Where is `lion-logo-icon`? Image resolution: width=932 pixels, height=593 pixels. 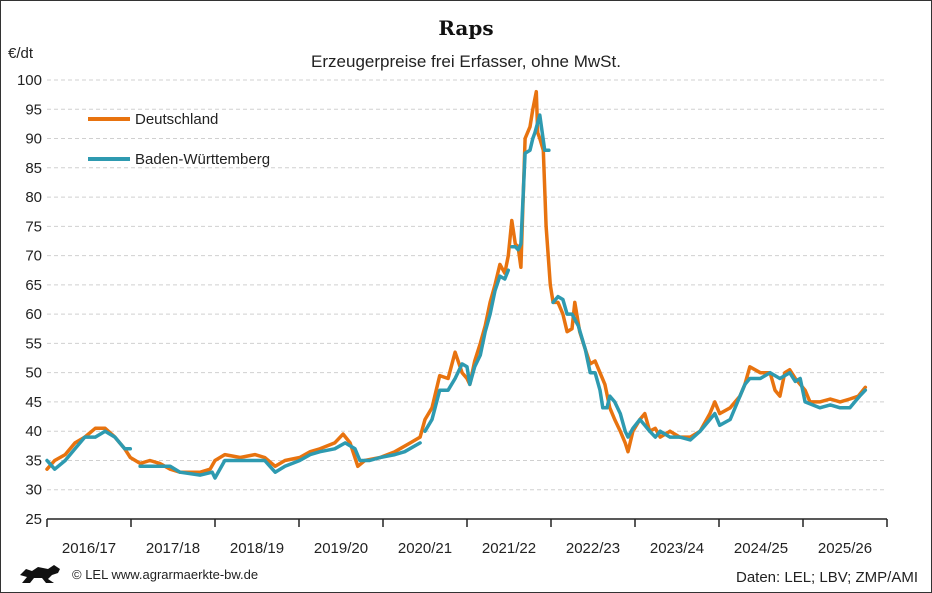
lion-logo-icon is located at coordinates (41, 576).